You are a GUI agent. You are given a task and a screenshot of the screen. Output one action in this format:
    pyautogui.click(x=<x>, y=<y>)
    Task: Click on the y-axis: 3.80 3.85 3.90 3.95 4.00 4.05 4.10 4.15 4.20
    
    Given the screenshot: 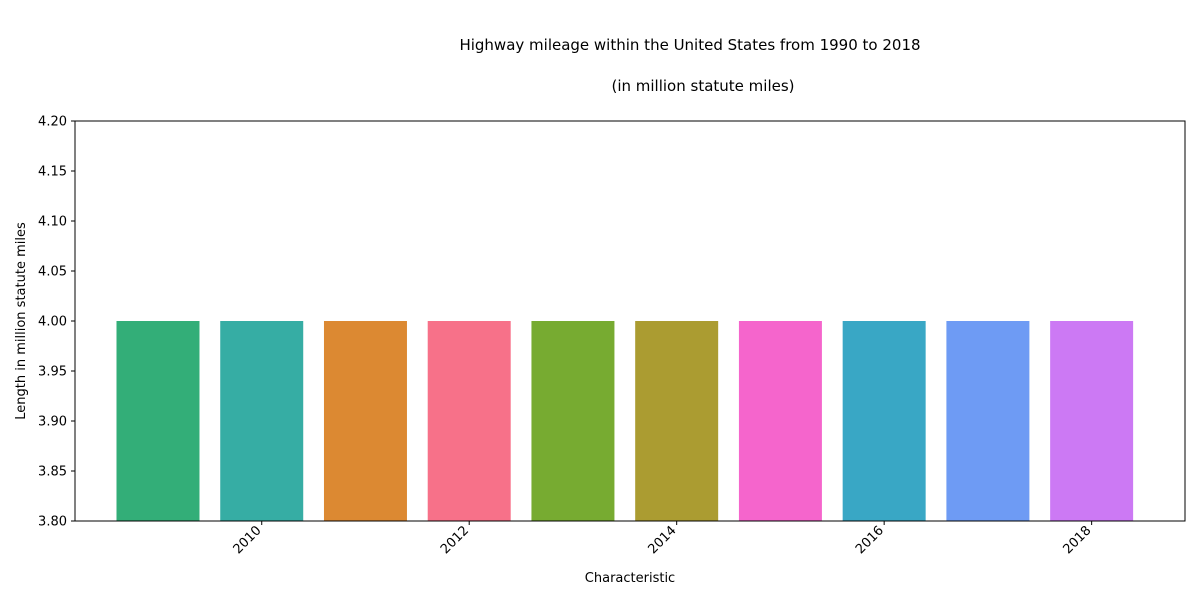 What is the action you would take?
    pyautogui.click(x=56, y=322)
    